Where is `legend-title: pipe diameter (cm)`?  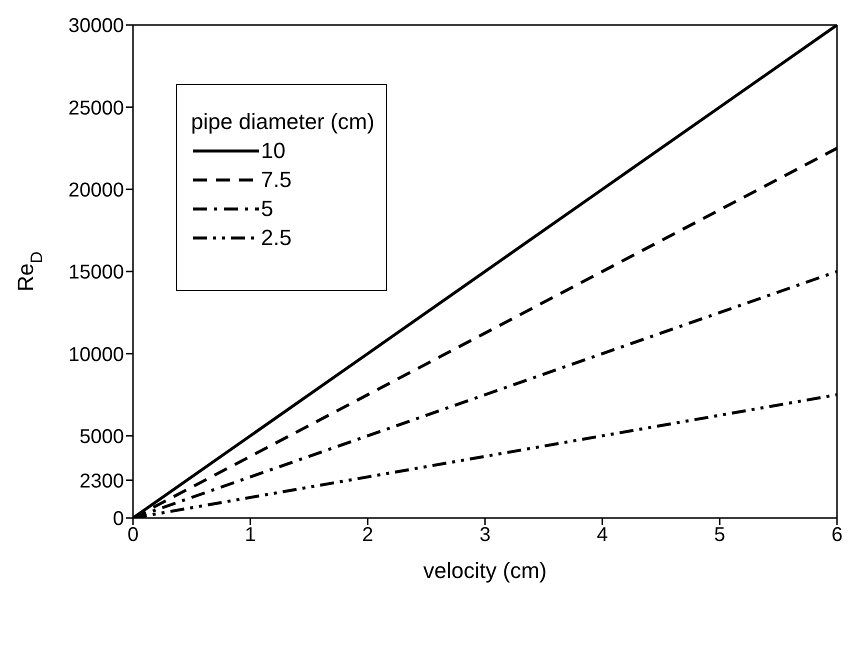 legend-title: pipe diameter (cm) is located at coordinates (282, 122).